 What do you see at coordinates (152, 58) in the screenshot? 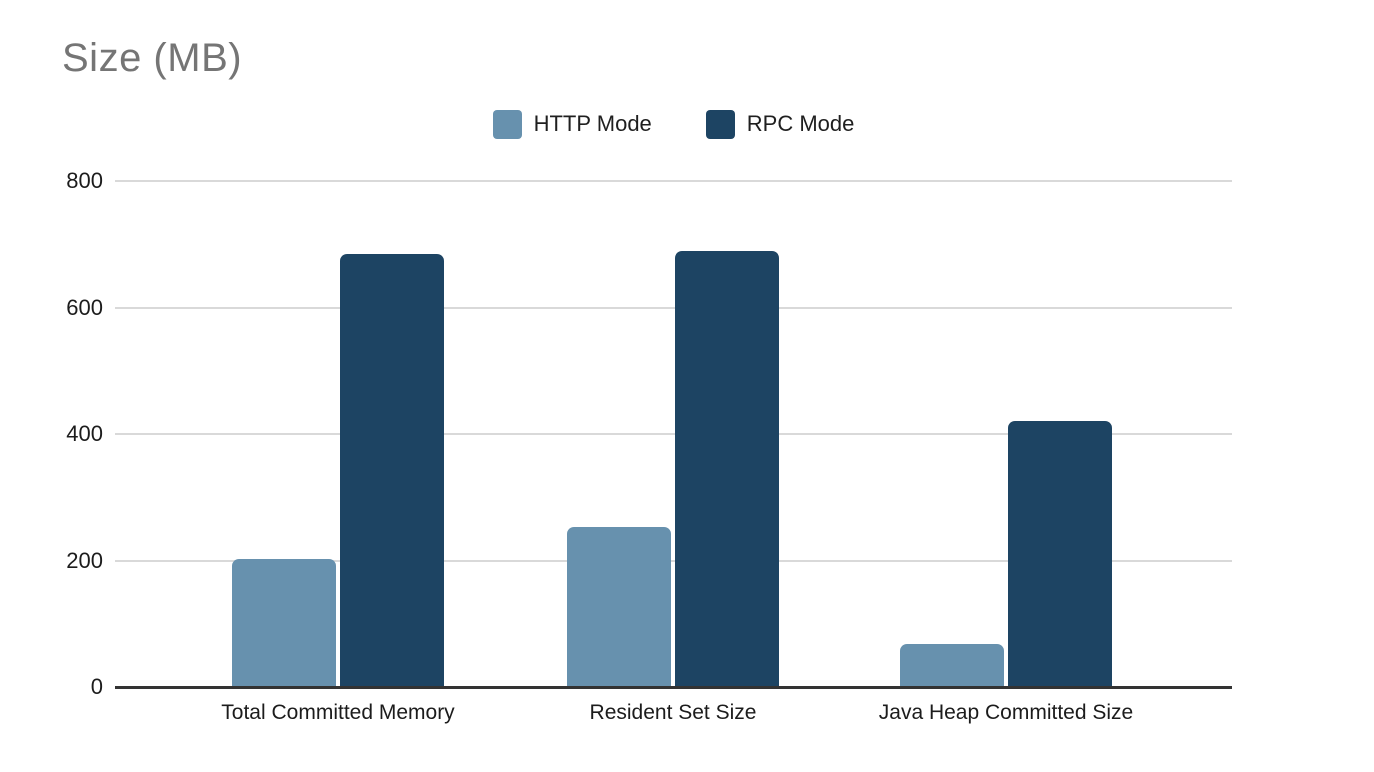
I see `chart-title: Size (MB)` at bounding box center [152, 58].